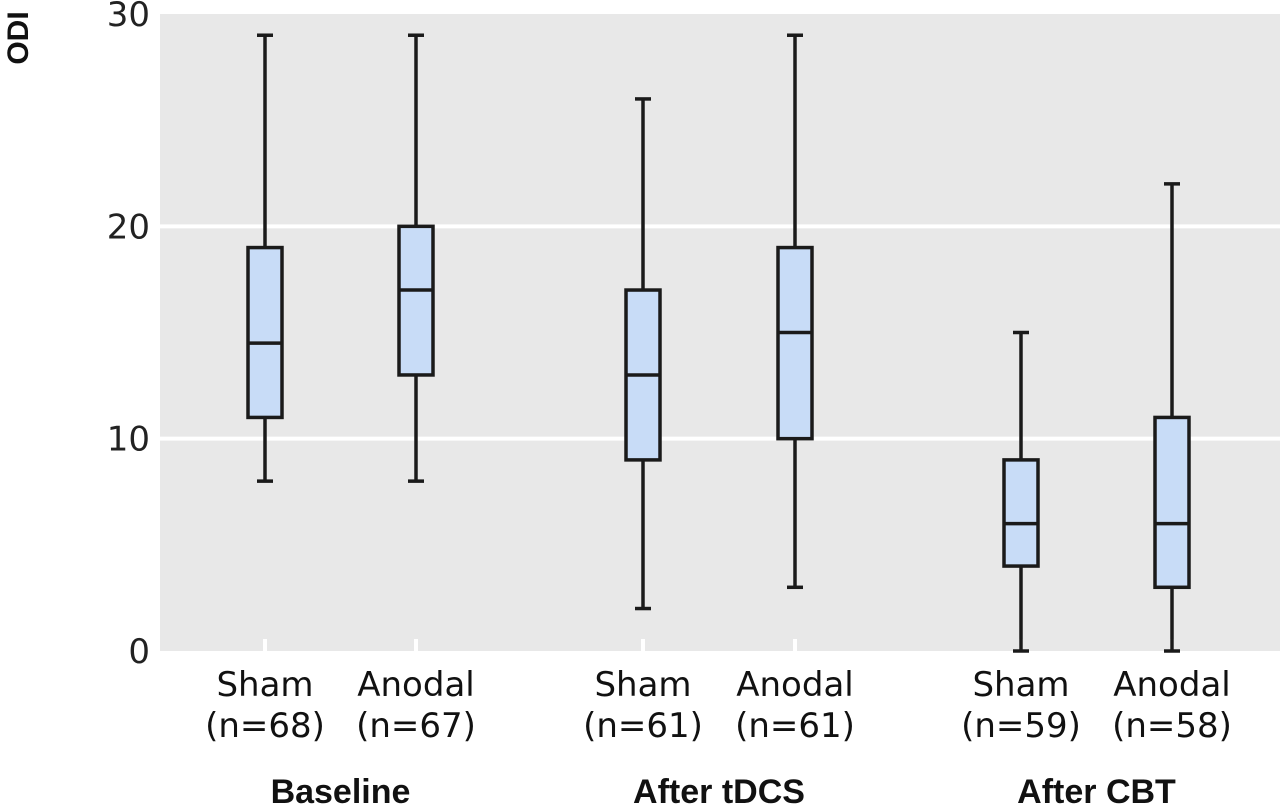 The width and height of the screenshot is (1280, 809). Describe the element at coordinates (416, 726) in the screenshot. I see `sample-size-label: (n=67)` at that location.